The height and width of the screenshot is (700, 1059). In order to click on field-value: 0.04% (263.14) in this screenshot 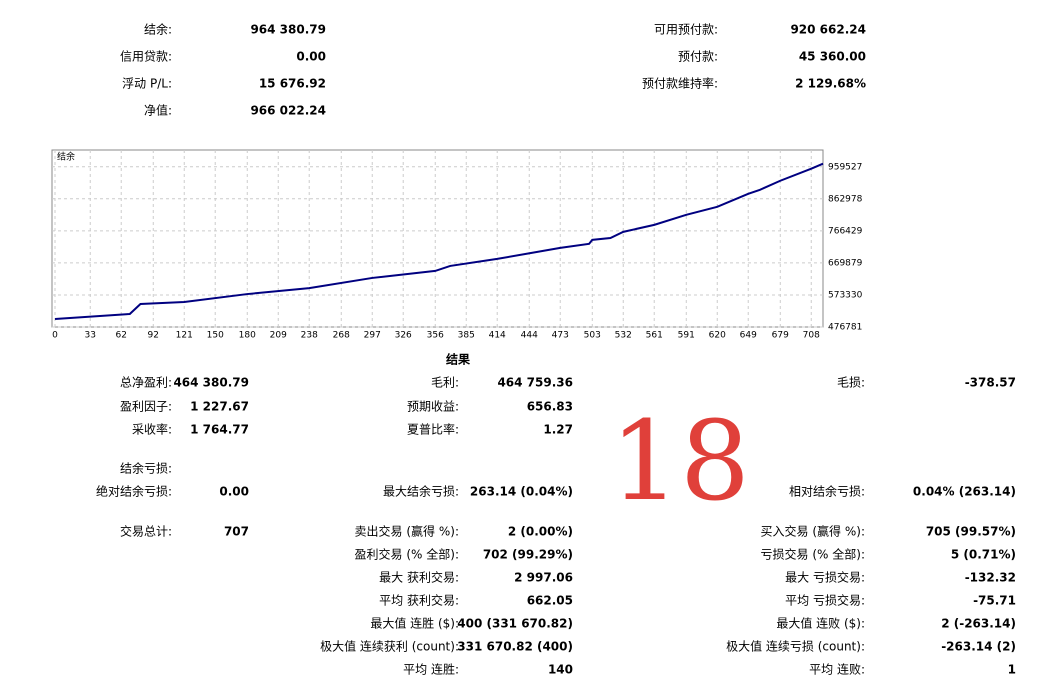, I will do `click(964, 492)`.